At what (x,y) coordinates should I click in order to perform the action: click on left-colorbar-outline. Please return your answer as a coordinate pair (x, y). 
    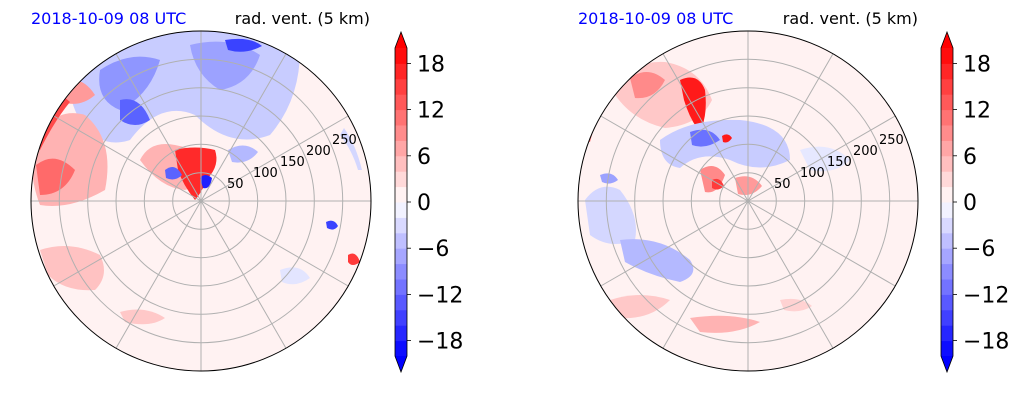
    Looking at the image, I should click on (401, 202).